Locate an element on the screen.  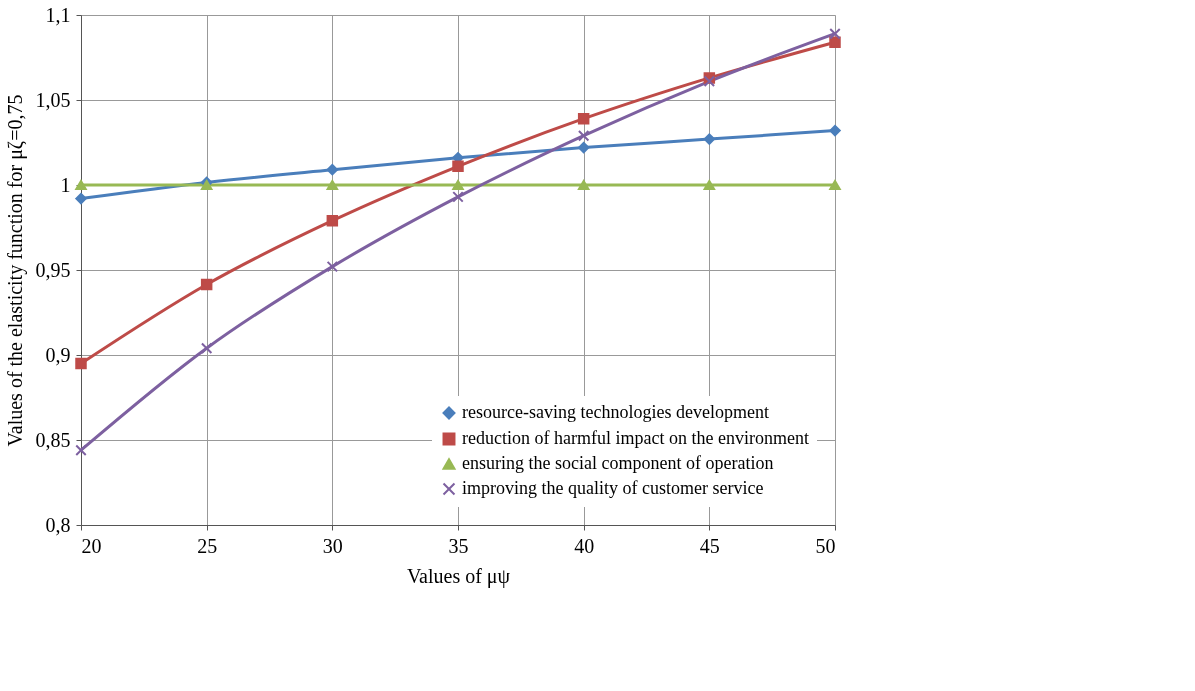
legend-label: resource-saving technologies development is located at coordinates (615, 412).